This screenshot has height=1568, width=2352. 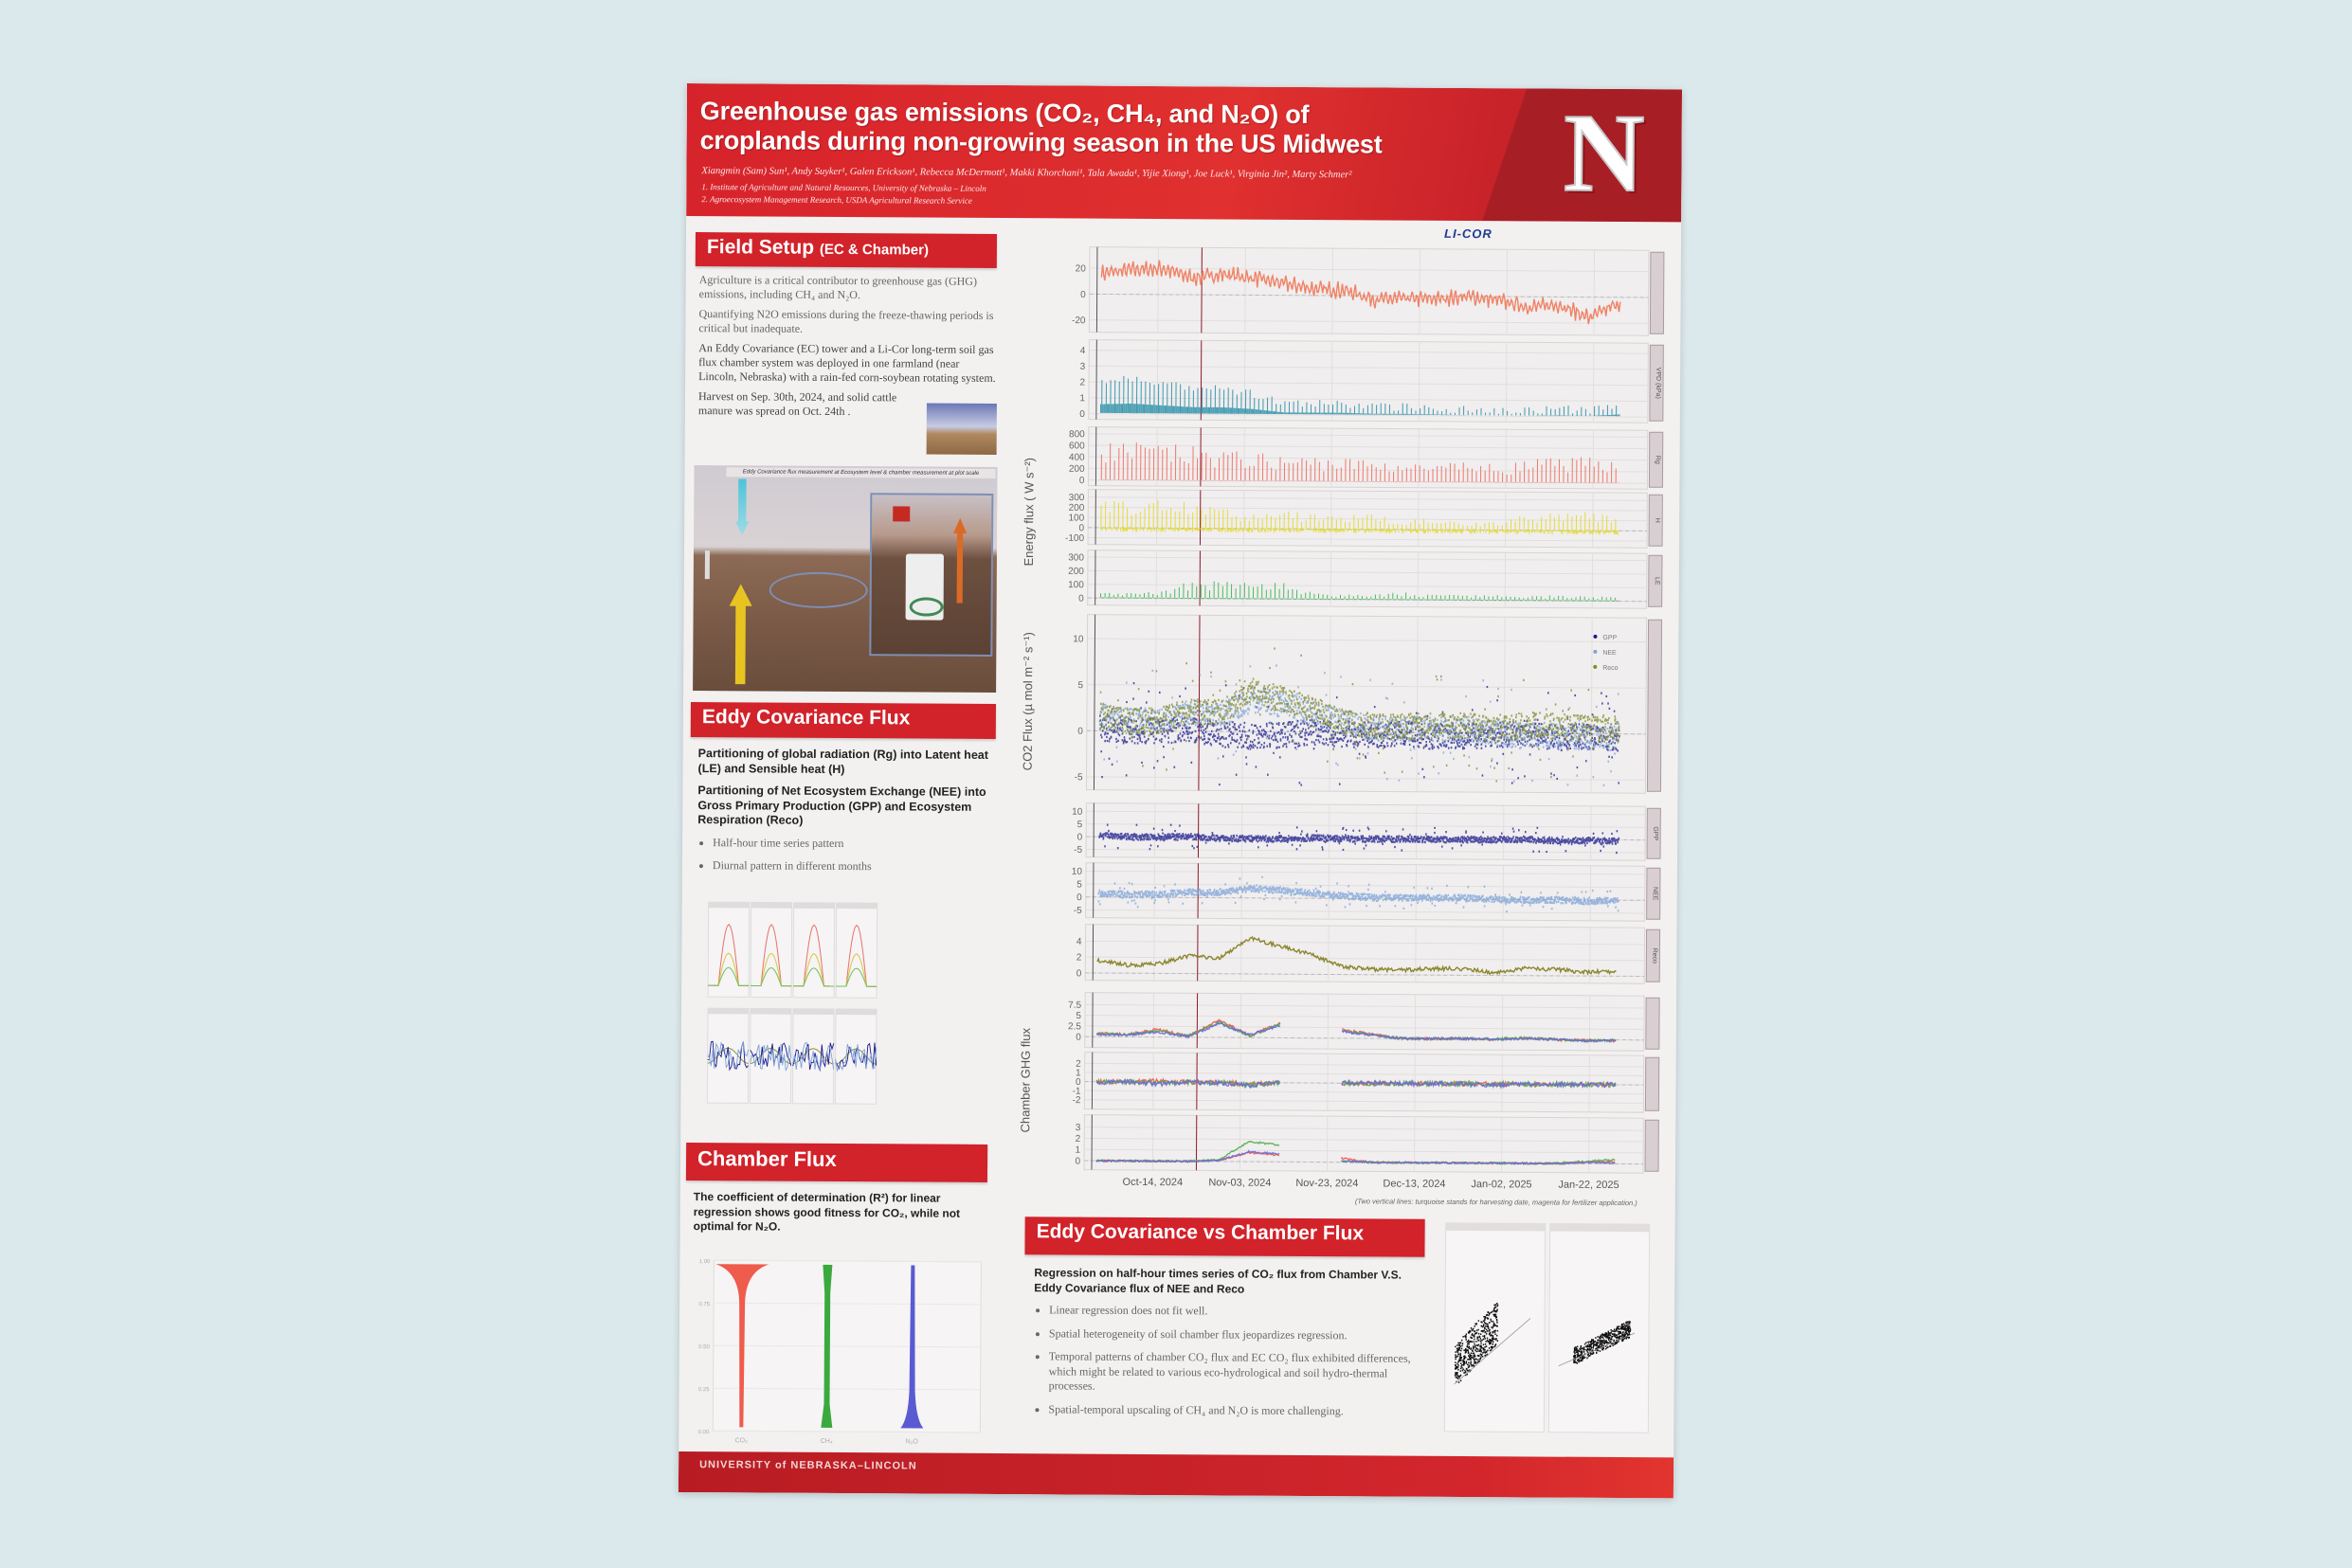 I want to click on scatter-panel, so click(x=1495, y=1328).